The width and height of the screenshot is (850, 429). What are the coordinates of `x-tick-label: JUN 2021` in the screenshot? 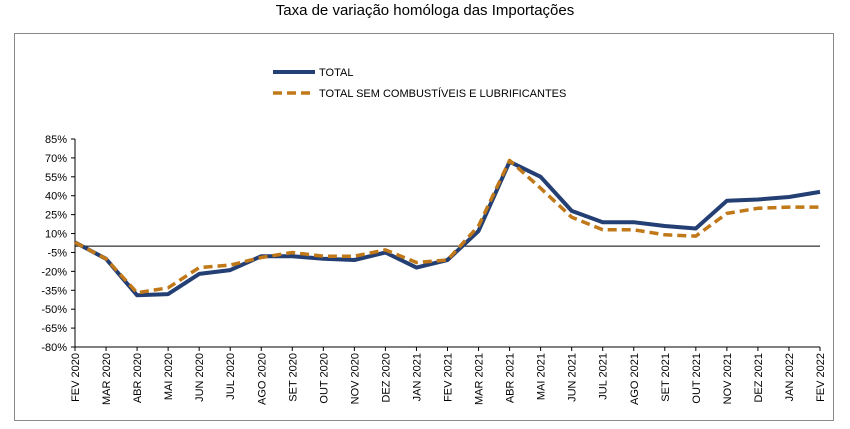 It's located at (573, 377).